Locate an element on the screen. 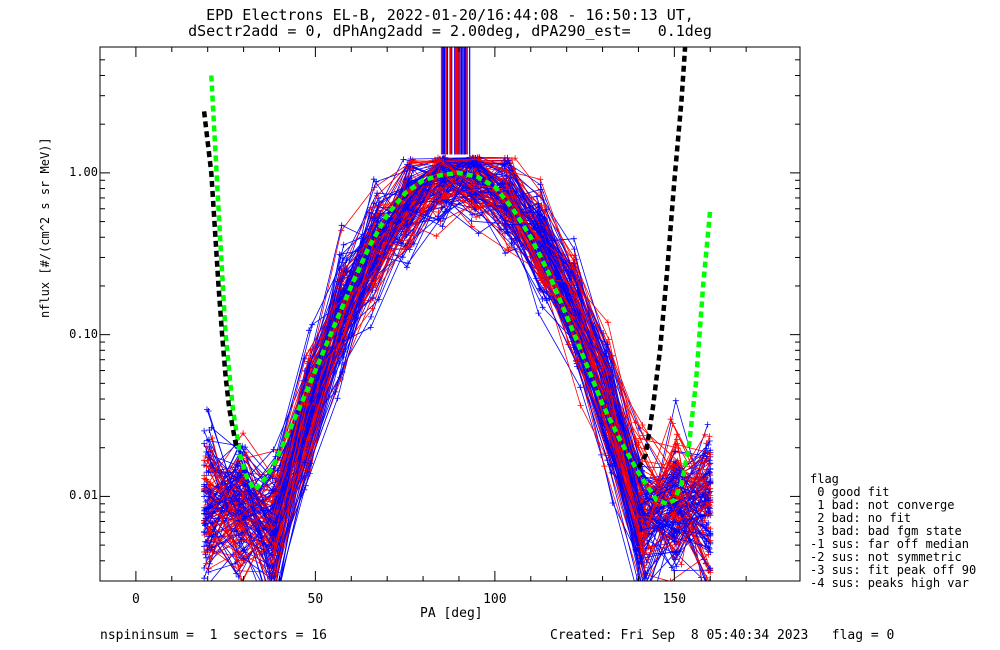 The image size is (1000, 650). y-tick-label: 0.10 is located at coordinates (83, 333).